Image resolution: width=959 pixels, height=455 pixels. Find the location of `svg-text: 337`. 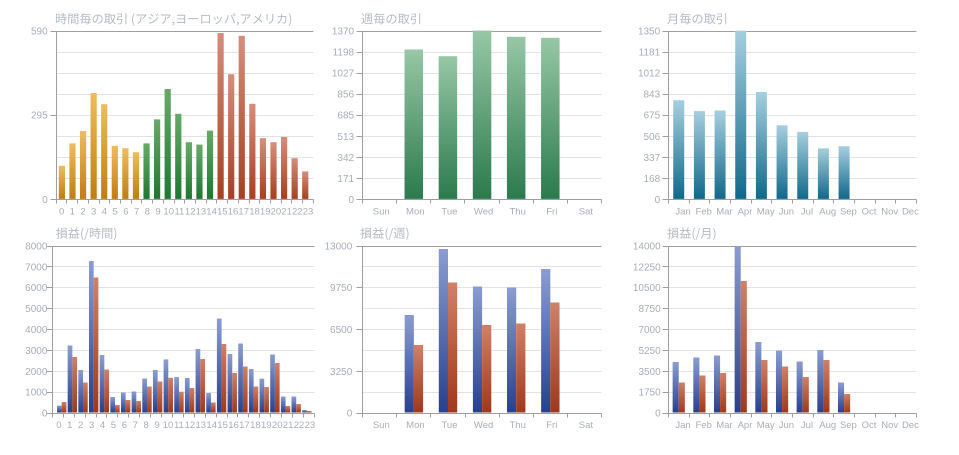

svg-text: 337 is located at coordinates (652, 158).